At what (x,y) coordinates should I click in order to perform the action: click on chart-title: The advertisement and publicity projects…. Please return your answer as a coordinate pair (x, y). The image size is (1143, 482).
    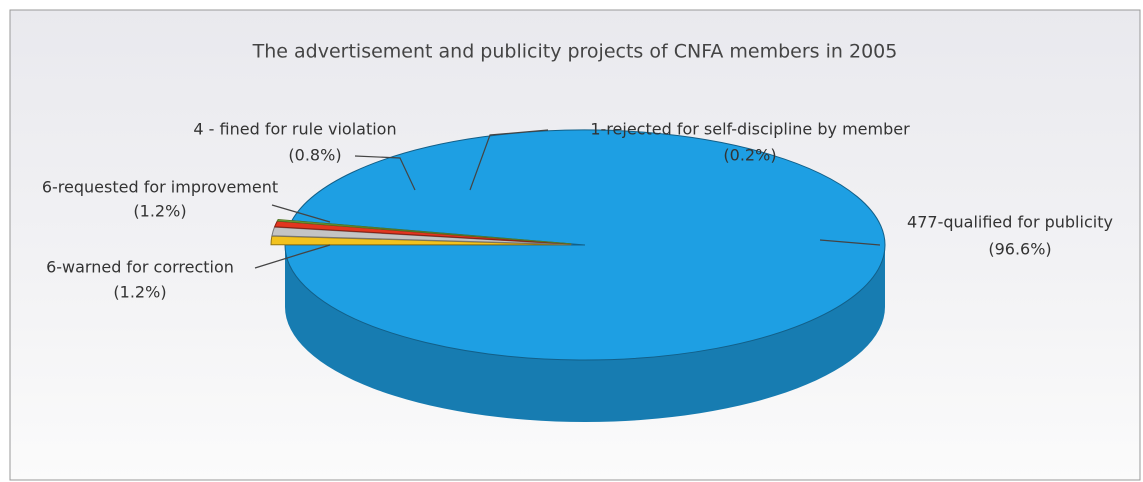
    Looking at the image, I should click on (575, 52).